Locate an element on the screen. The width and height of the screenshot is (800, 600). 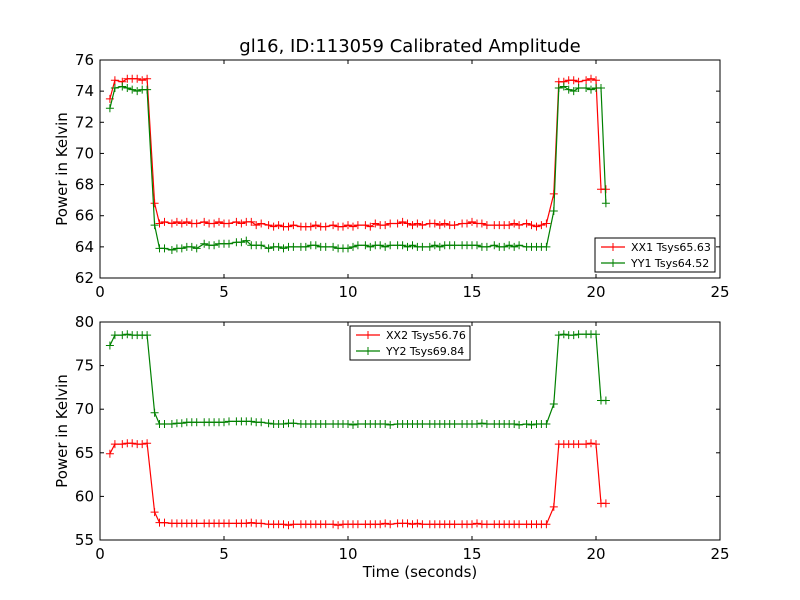
legend-box is located at coordinates (410, 343).